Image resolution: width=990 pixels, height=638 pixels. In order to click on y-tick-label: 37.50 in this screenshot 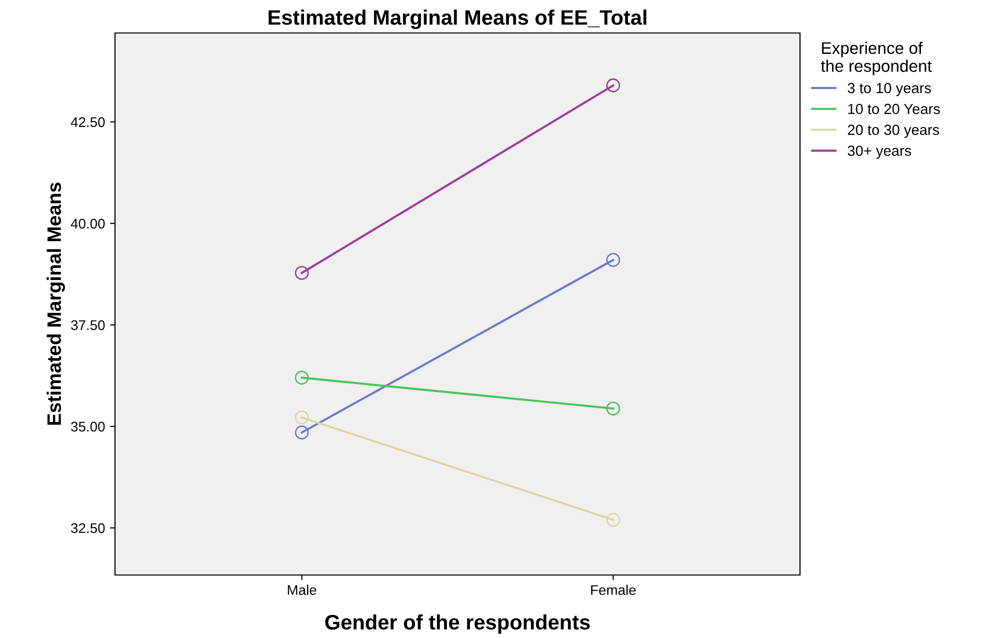, I will do `click(88, 325)`.